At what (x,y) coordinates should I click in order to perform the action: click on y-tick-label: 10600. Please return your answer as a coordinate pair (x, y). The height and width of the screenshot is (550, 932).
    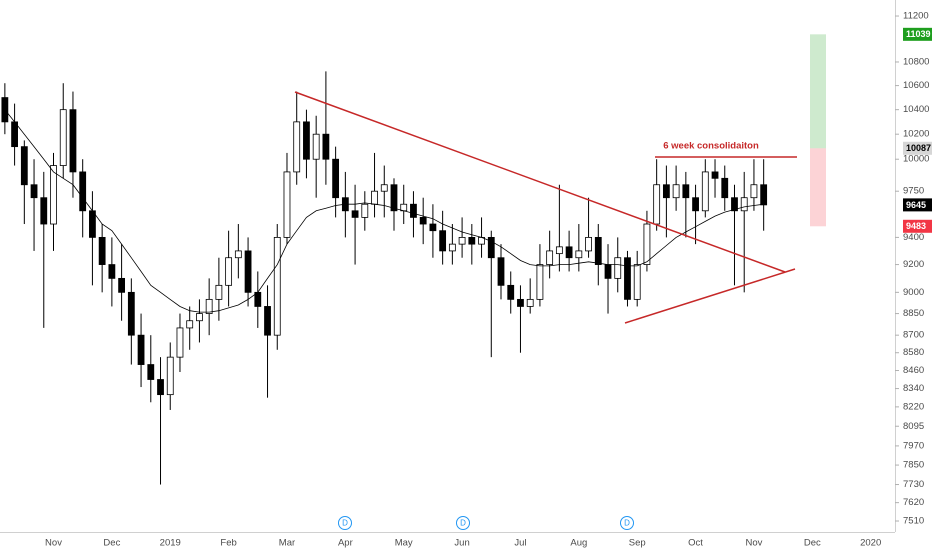
    Looking at the image, I should click on (916, 85).